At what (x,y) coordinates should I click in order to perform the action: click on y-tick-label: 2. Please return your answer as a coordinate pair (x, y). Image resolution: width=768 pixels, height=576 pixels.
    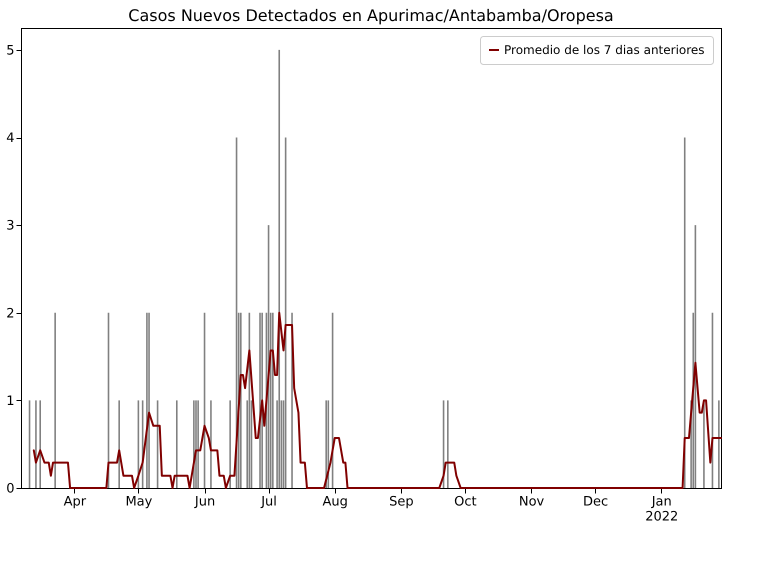
    Looking at the image, I should click on (10, 314).